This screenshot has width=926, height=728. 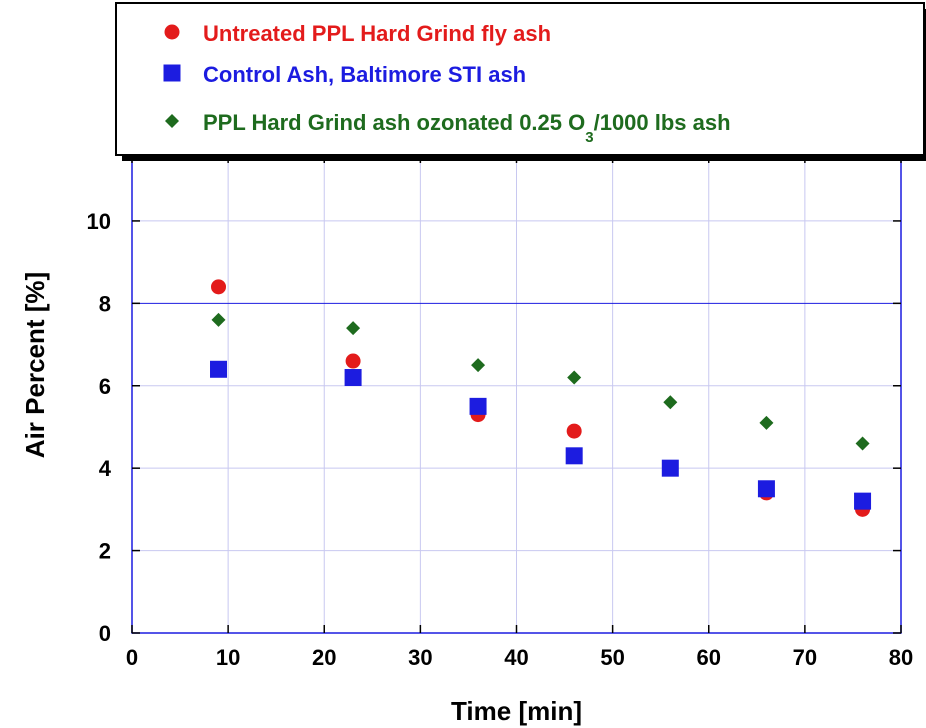 I want to click on y-tick-label: 4, so click(x=105, y=468).